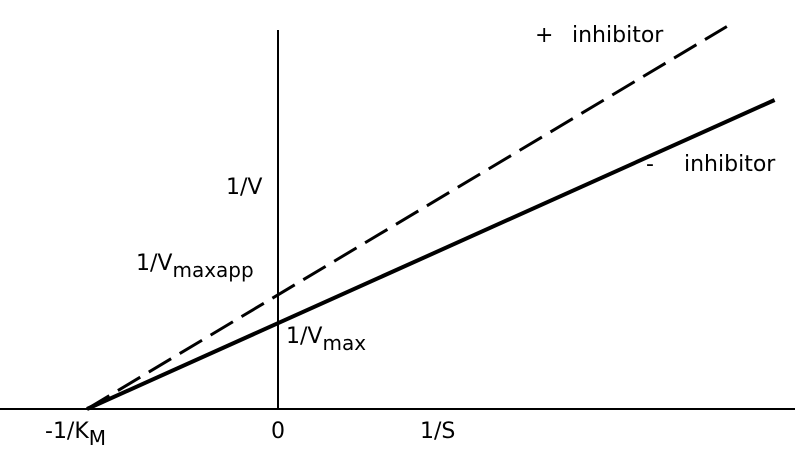  Describe the element at coordinates (618, 35) in the screenshot. I see `legend-plus-name: inhibitor` at that location.